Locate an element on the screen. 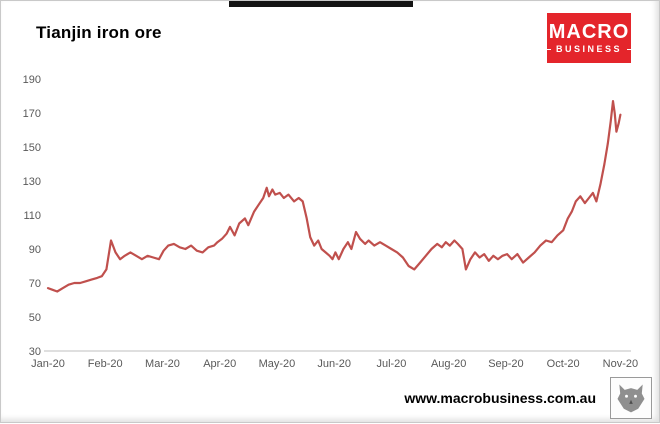 This screenshot has width=660, height=424. svg-text: 50 is located at coordinates (35, 318).